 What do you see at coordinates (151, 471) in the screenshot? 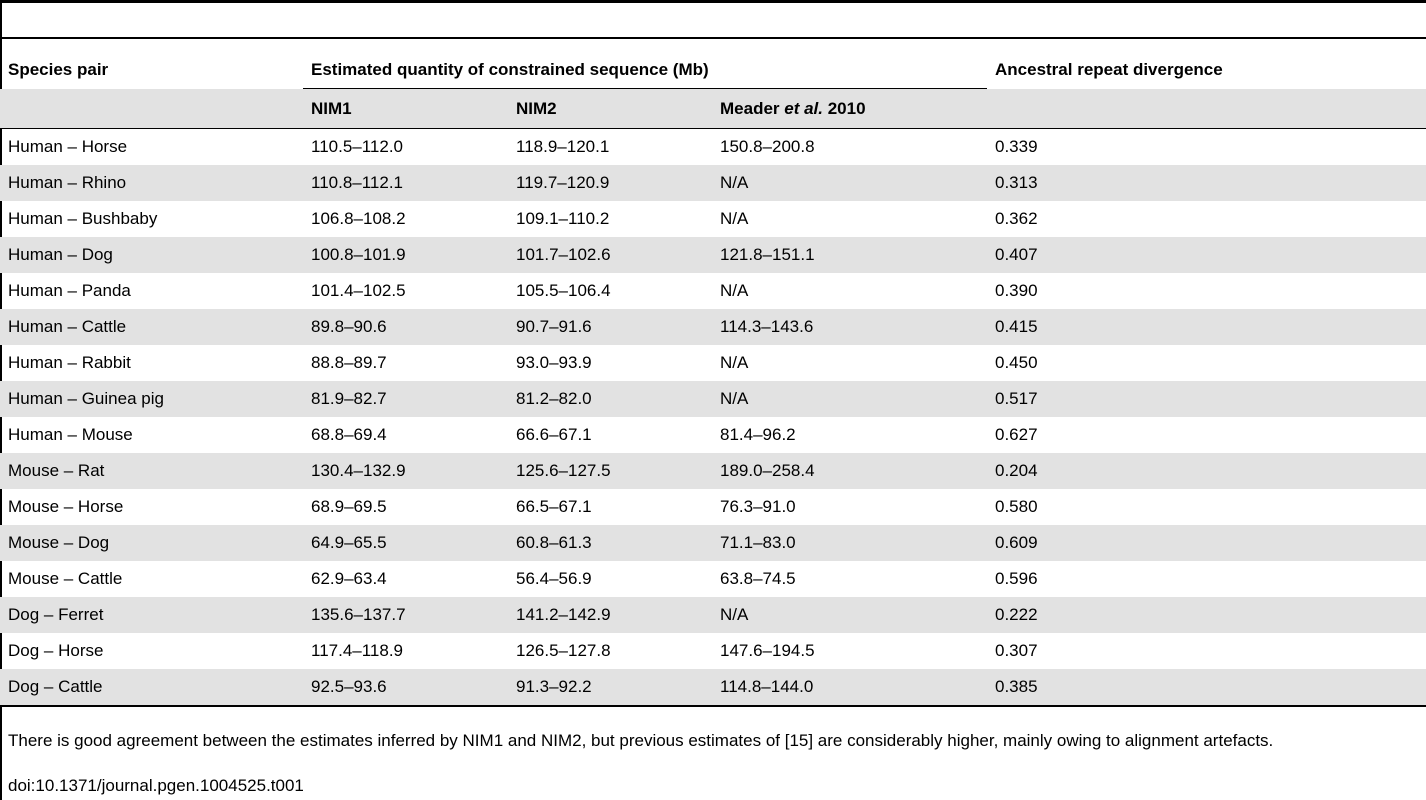
I see `species-pair-cell: Mouse – Rat` at bounding box center [151, 471].